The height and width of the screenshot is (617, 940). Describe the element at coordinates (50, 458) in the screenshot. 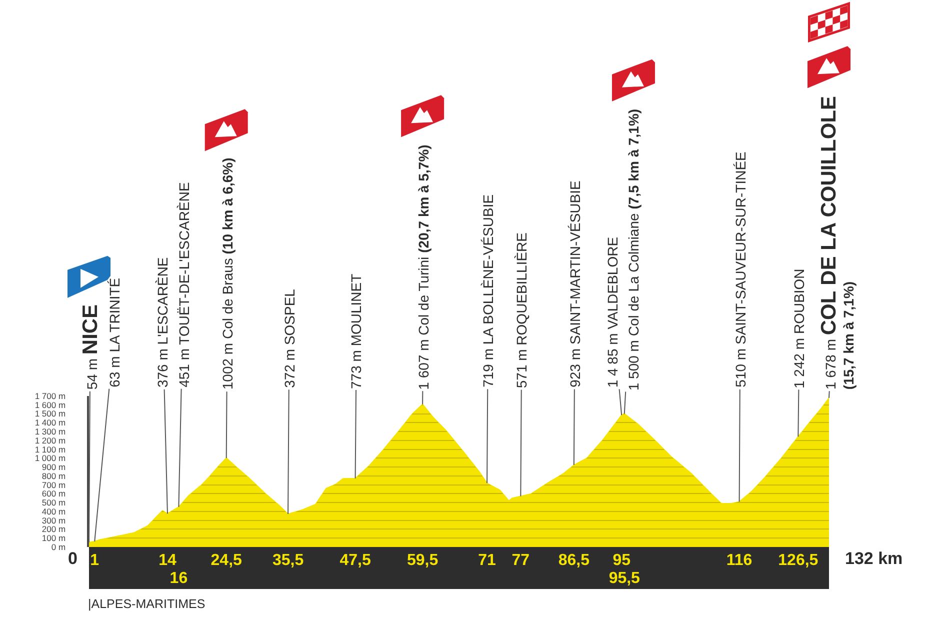

I see `y-tick-label: 1 000 m` at that location.